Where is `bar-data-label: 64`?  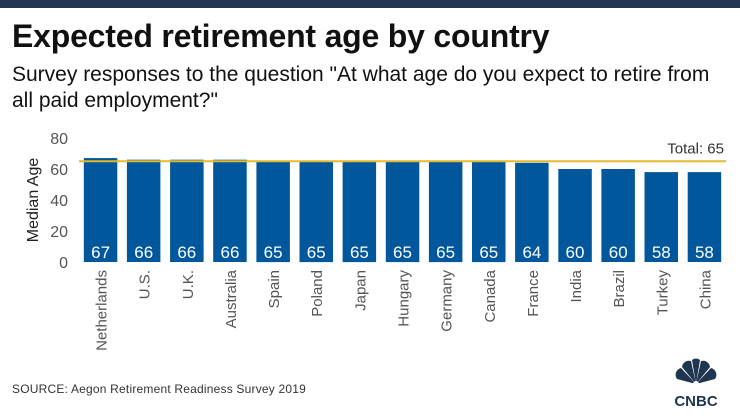 bar-data-label: 64 is located at coordinates (531, 252).